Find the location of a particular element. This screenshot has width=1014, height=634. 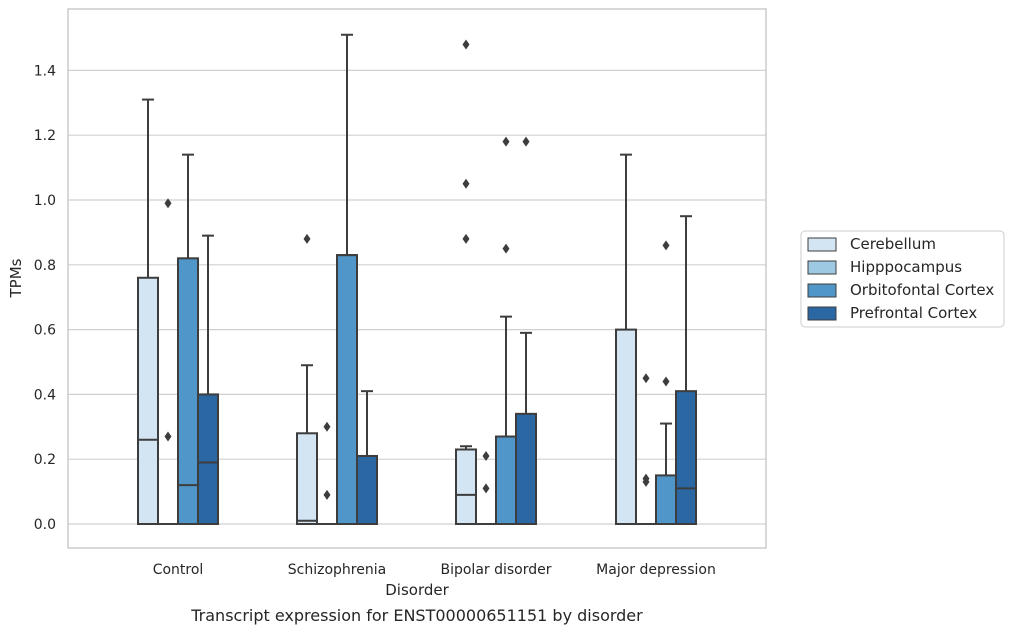

y-axis-label: TPMs is located at coordinates (16, 278).